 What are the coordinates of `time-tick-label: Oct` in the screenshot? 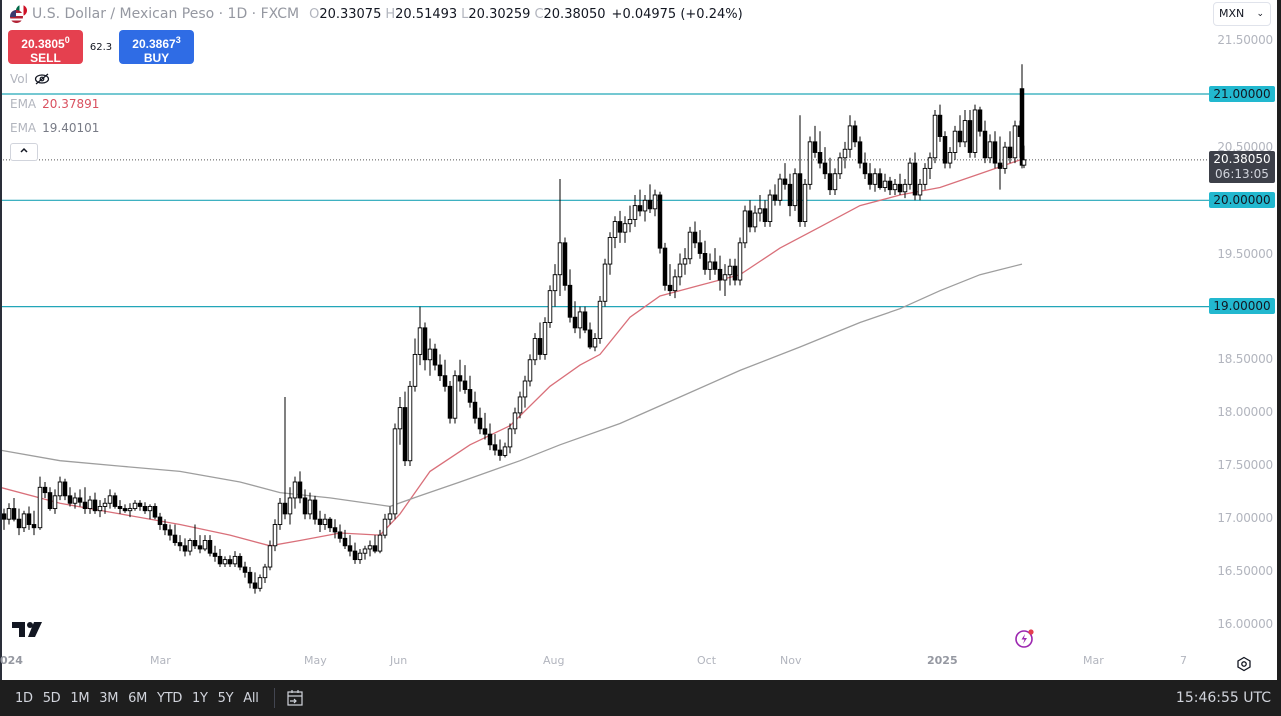 It's located at (707, 660).